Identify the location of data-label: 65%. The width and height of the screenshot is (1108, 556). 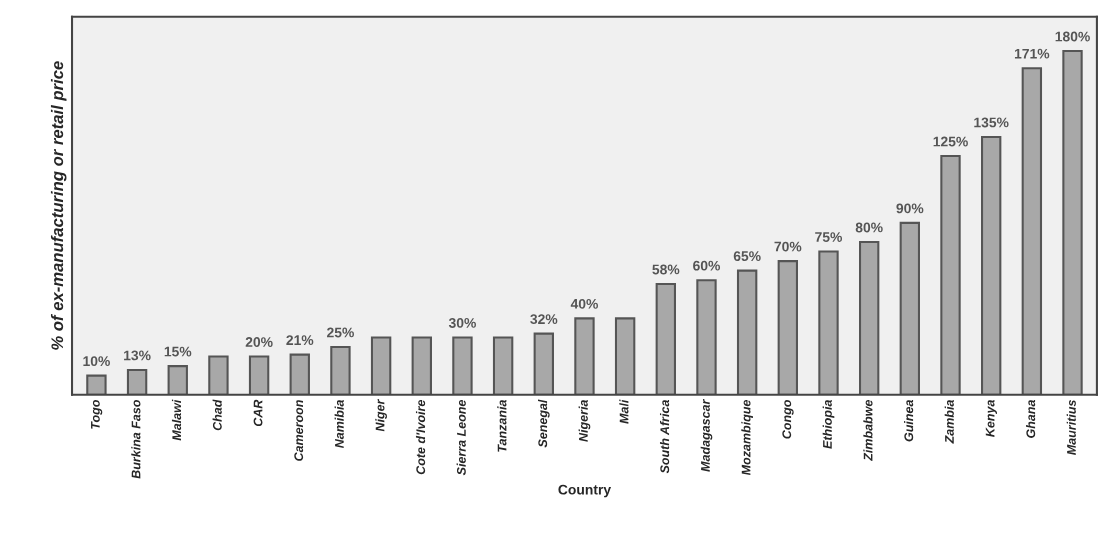
(747, 256).